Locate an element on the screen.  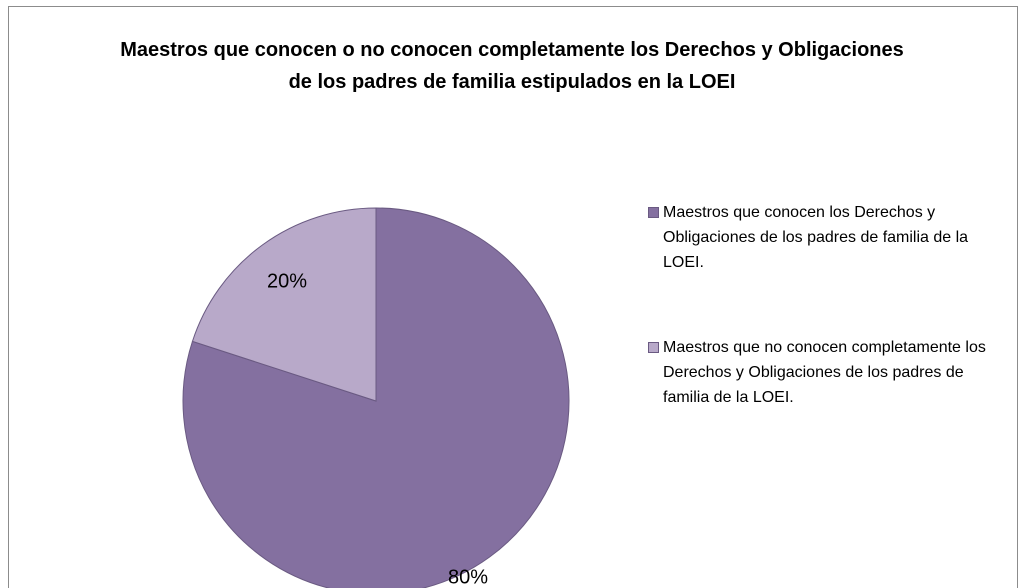
data-label: 20% is located at coordinates (287, 281).